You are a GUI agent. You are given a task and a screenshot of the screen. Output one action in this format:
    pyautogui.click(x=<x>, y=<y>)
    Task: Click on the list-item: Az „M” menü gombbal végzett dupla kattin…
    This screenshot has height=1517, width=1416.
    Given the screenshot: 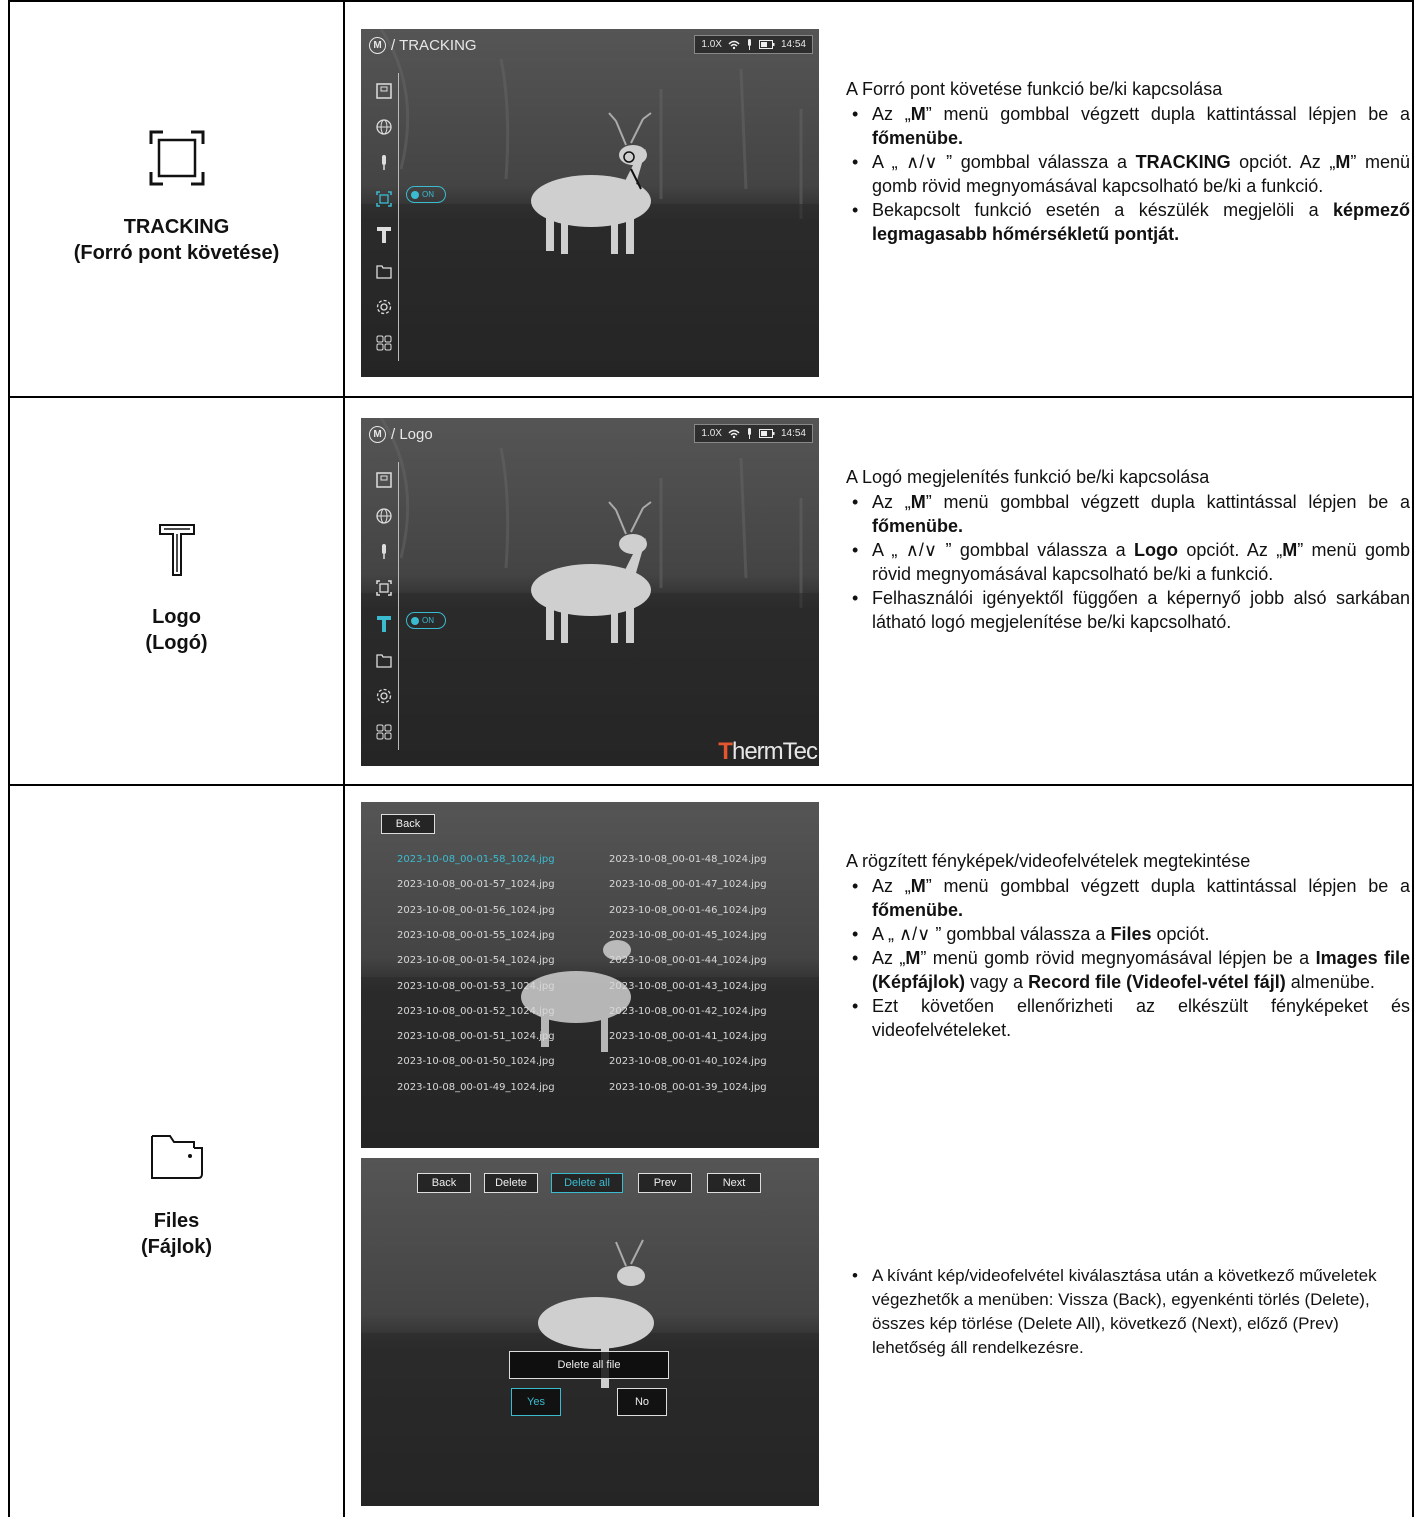 What is the action you would take?
    pyautogui.click(x=1128, y=514)
    